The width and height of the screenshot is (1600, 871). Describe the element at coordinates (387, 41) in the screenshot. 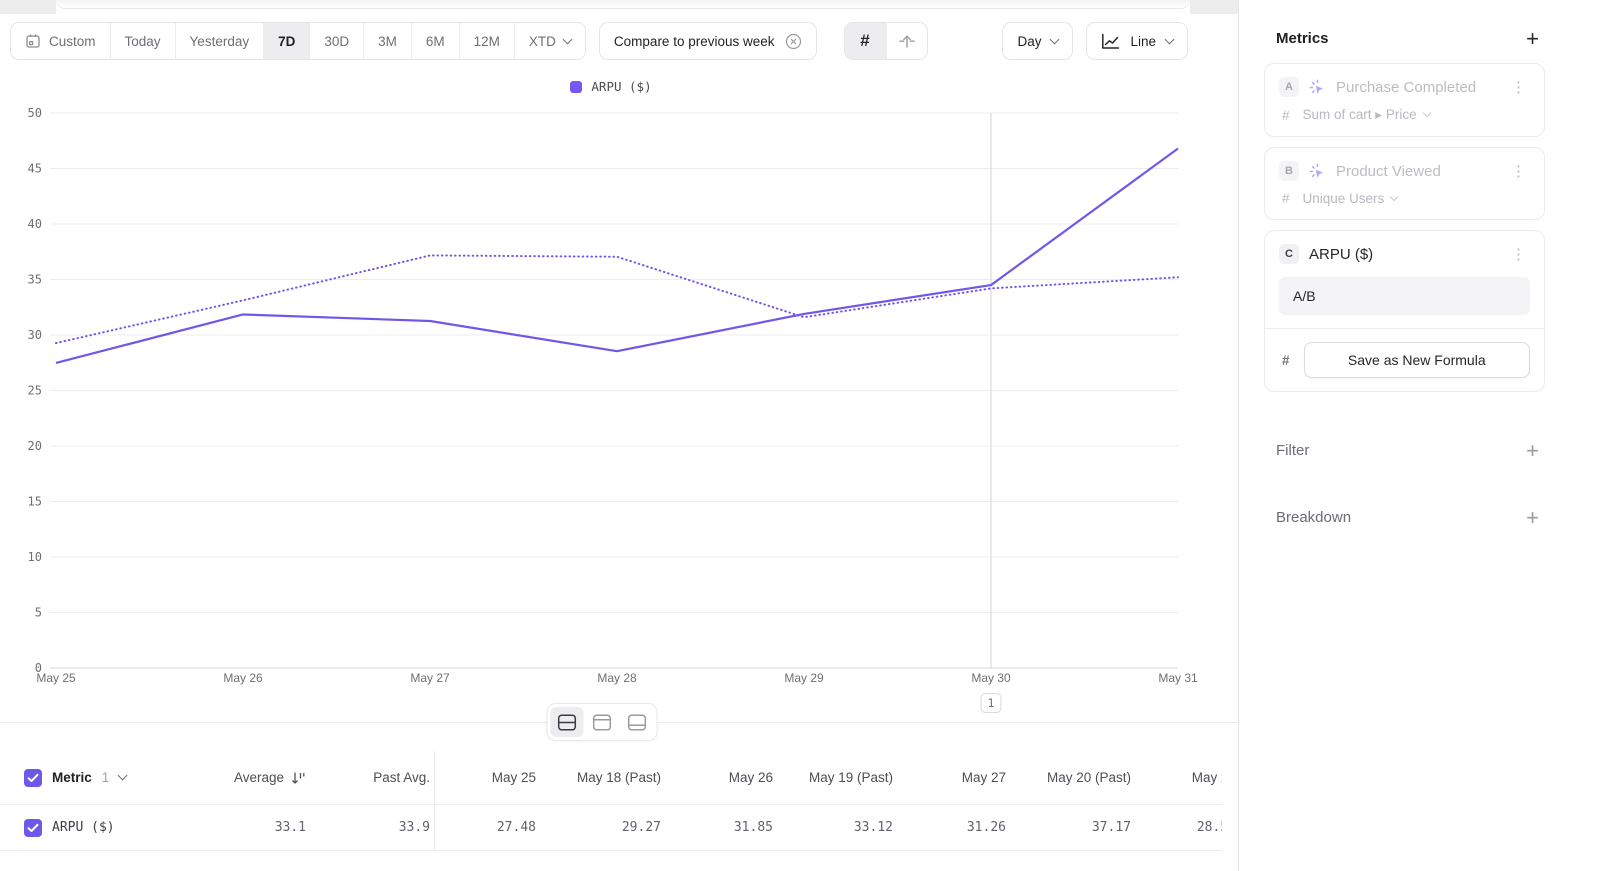

I see `date-range-3m: 3M` at that location.